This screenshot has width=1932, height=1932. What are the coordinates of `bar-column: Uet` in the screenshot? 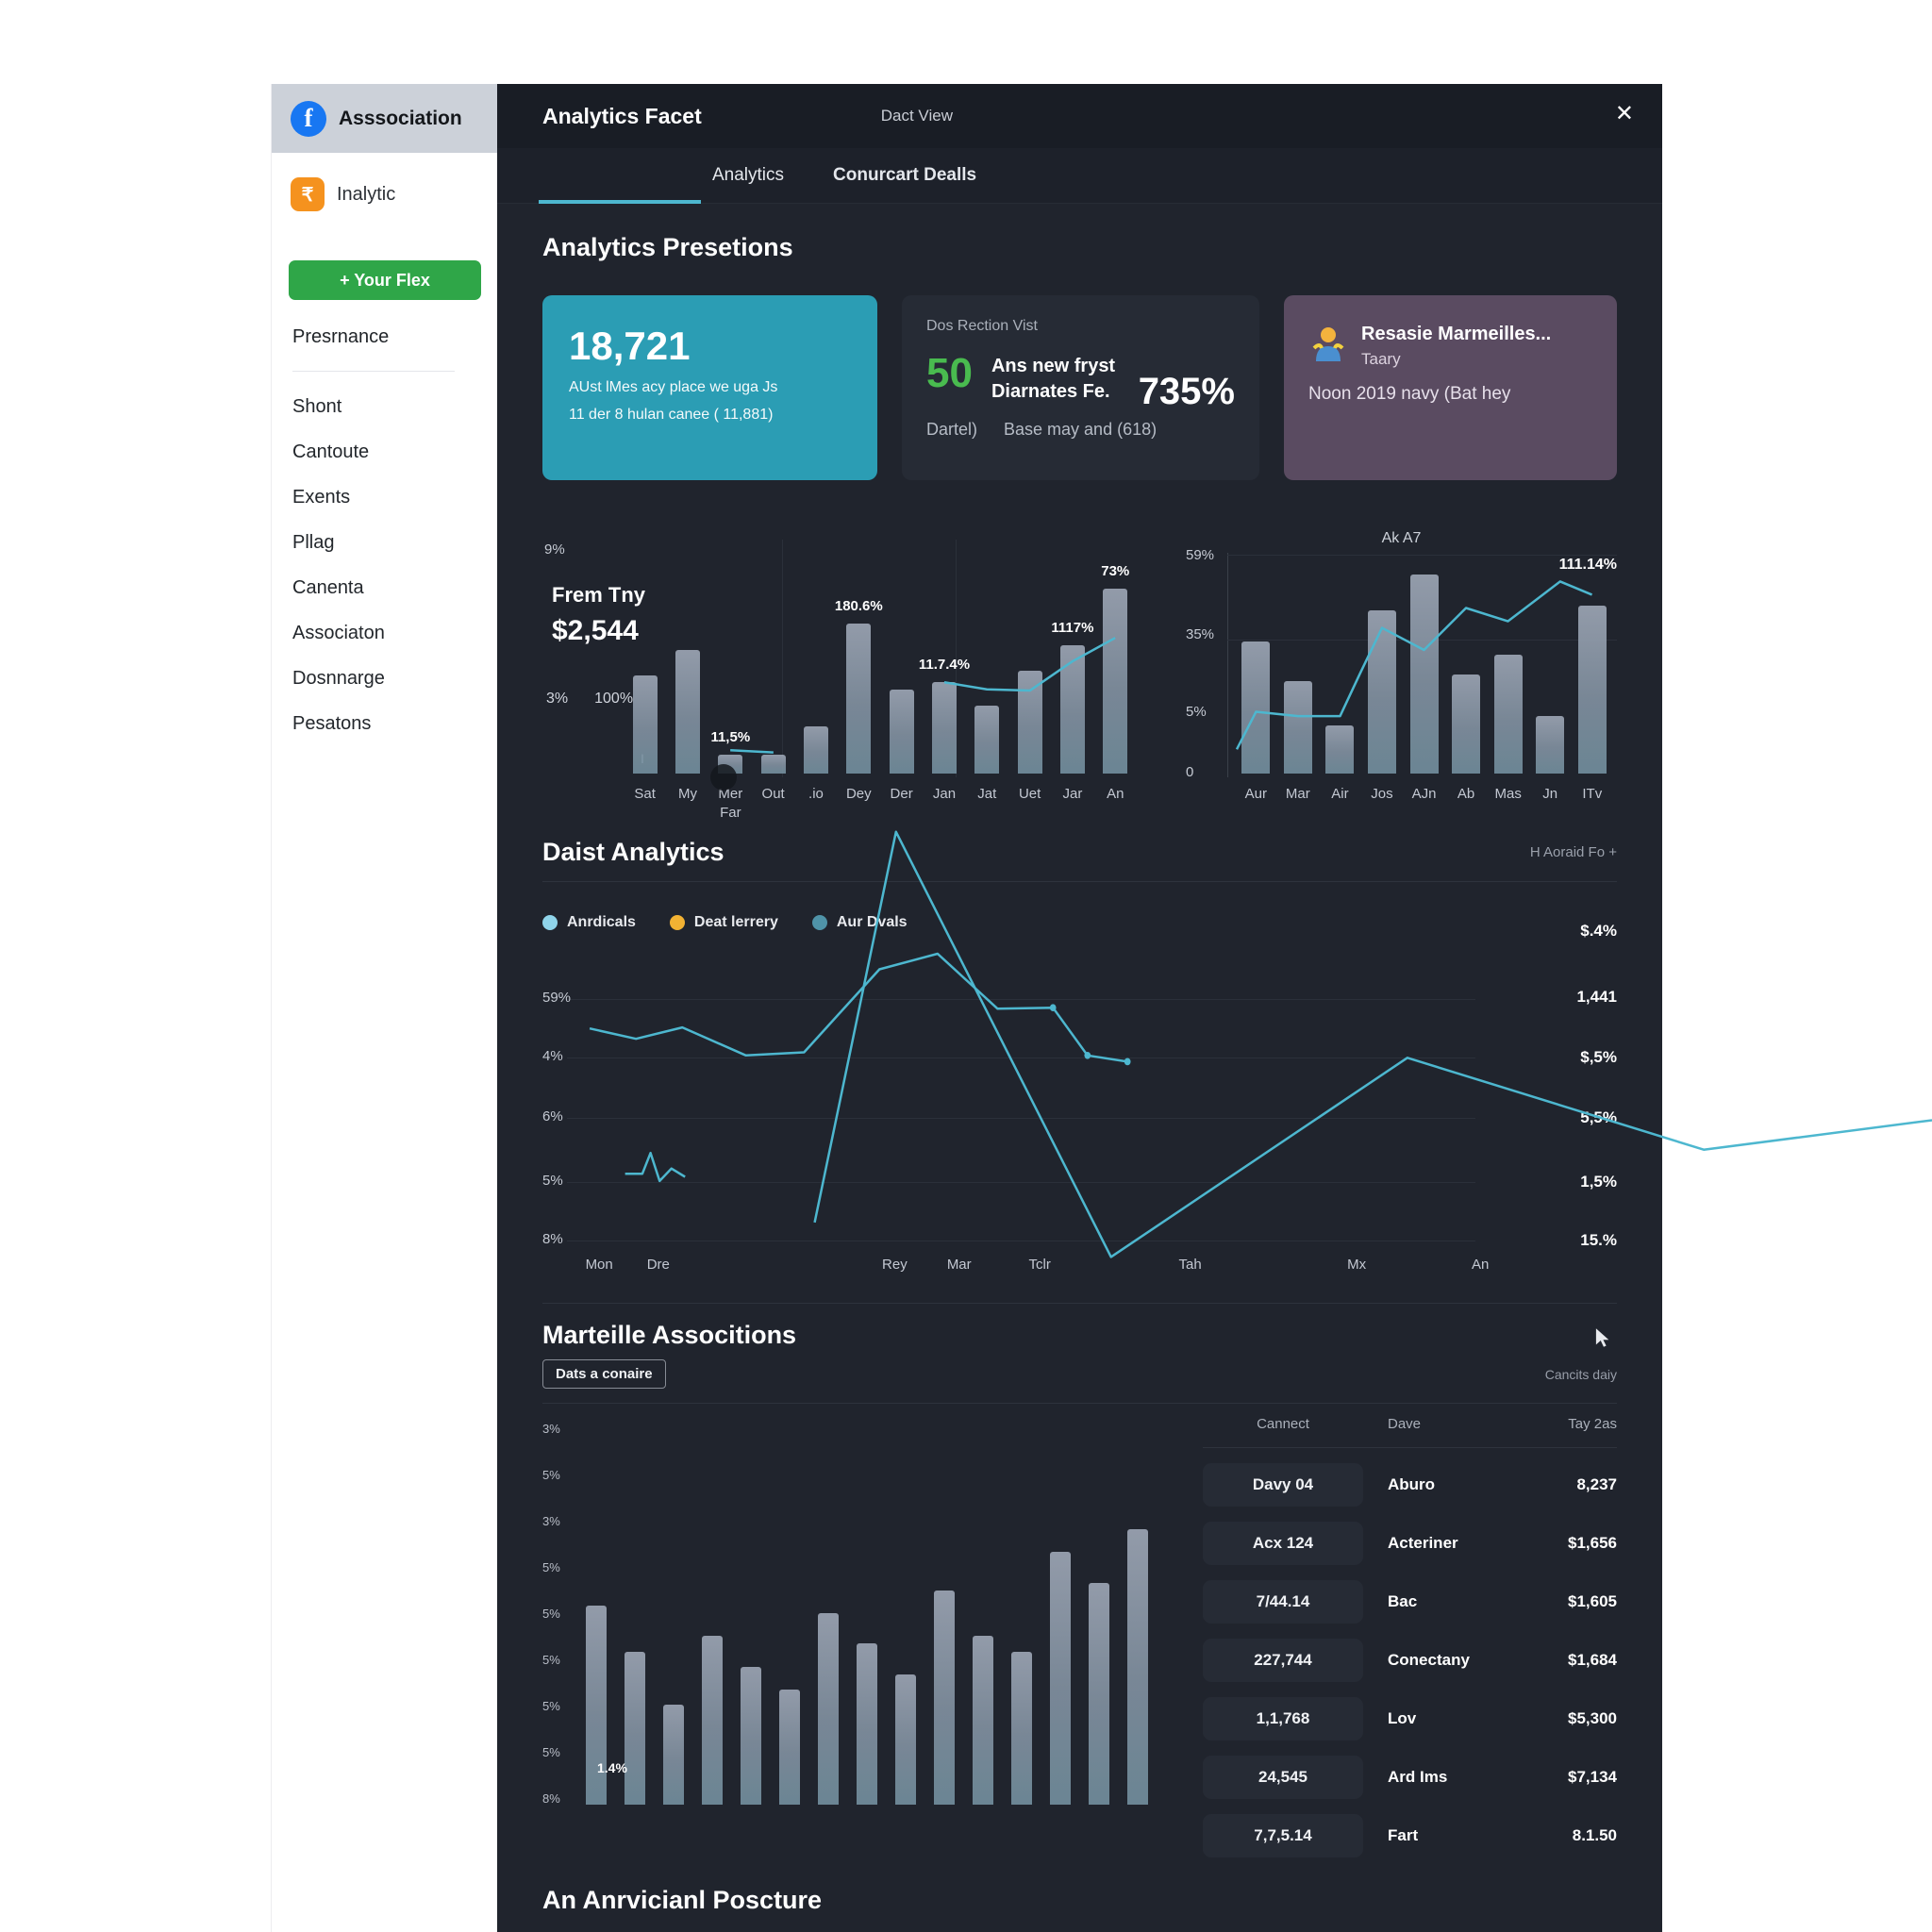 It's located at (1030, 671).